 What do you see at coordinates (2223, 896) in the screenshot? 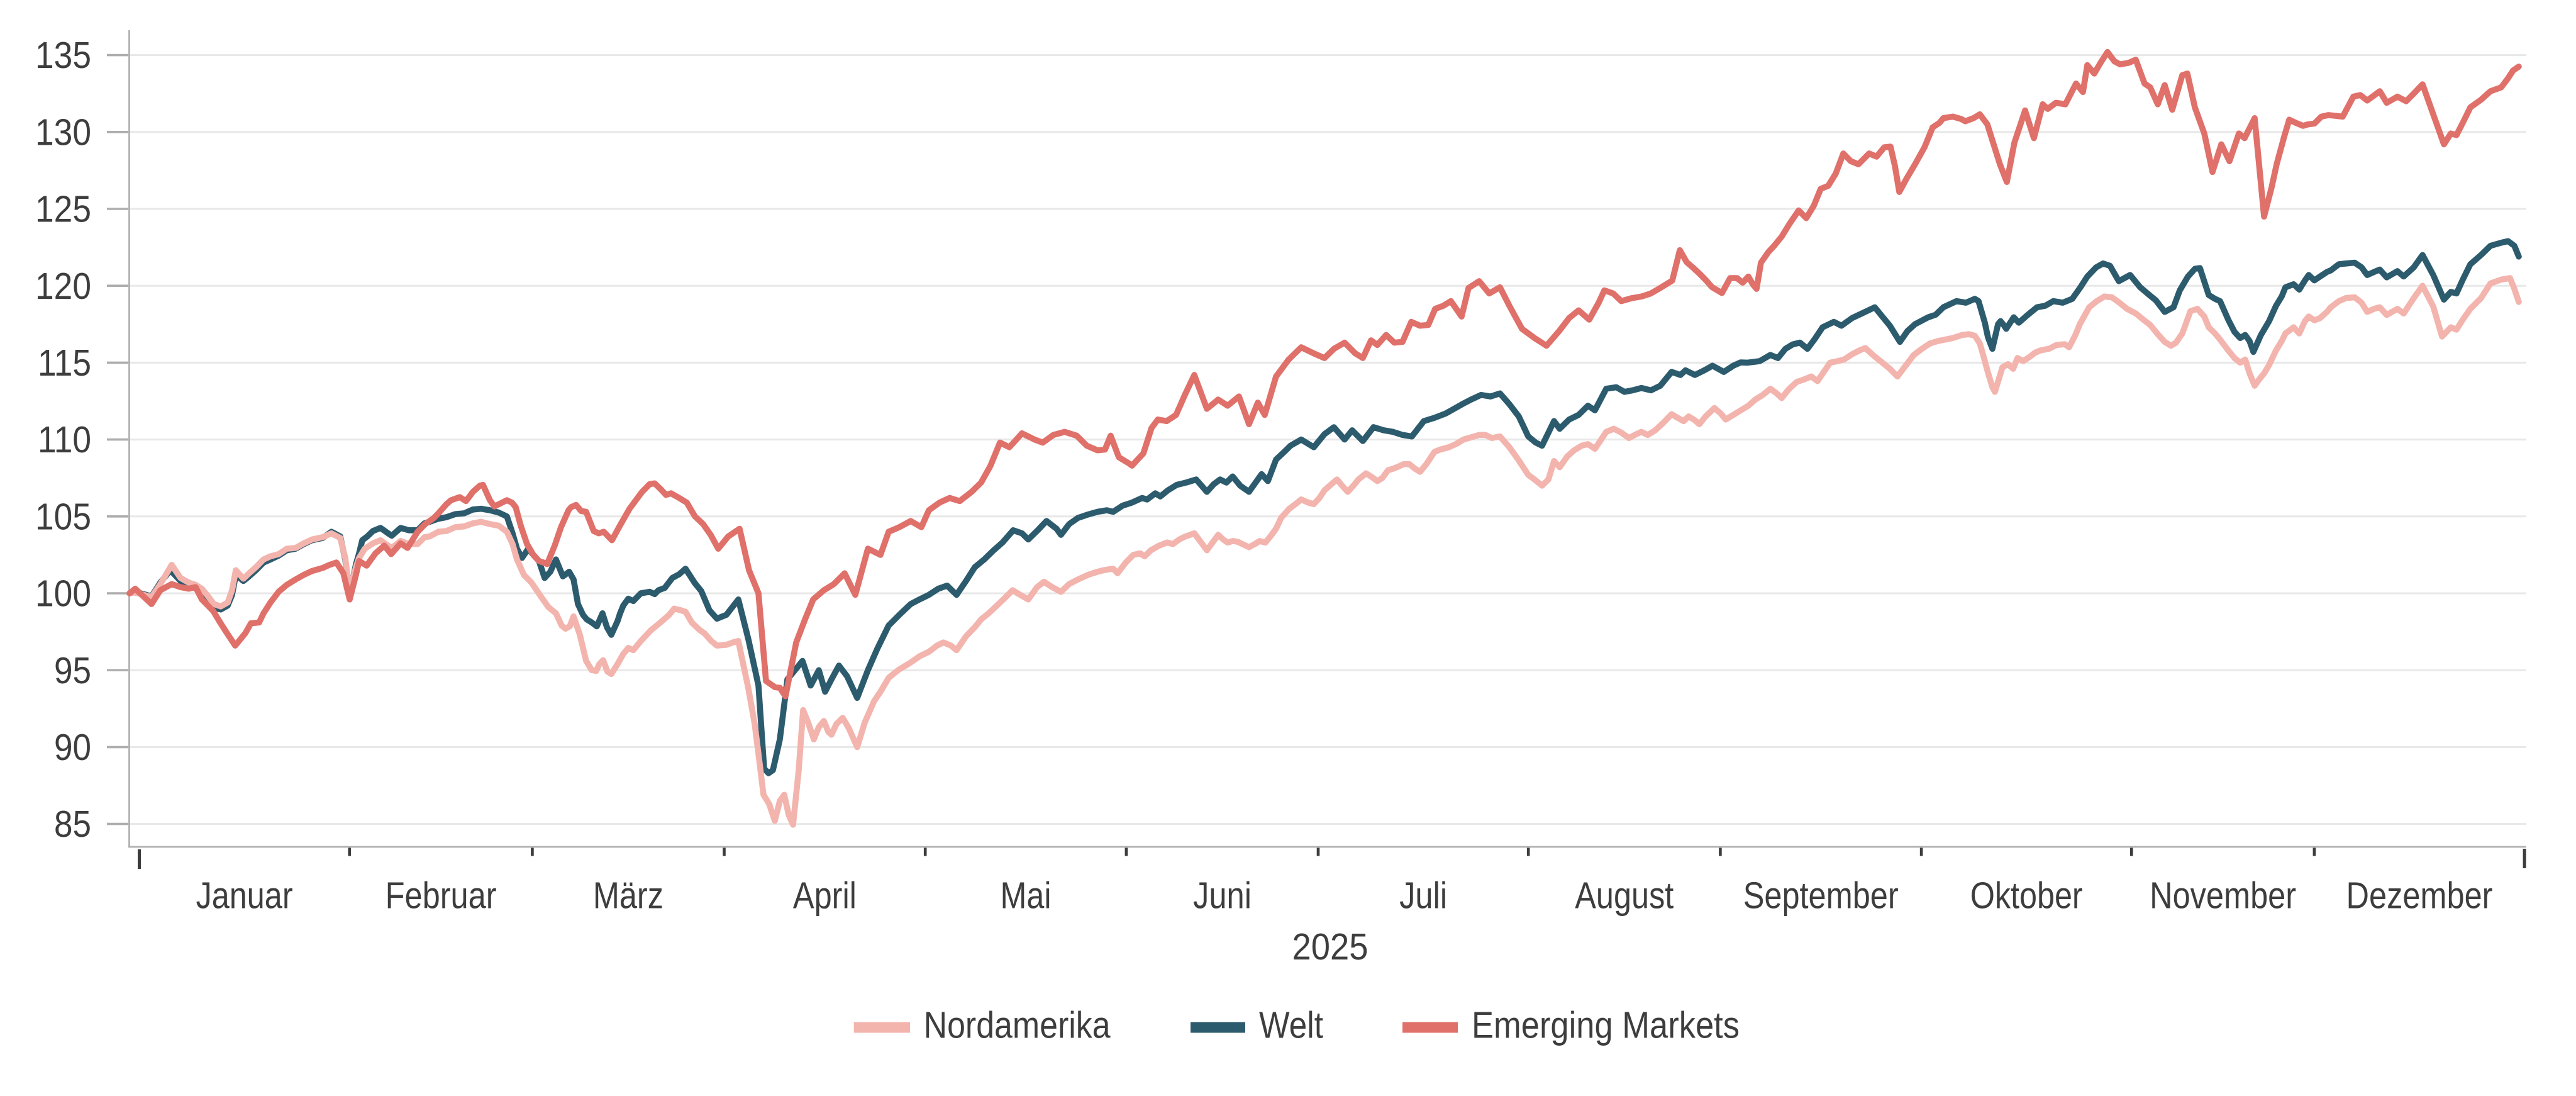
I see `svg-text: November` at bounding box center [2223, 896].